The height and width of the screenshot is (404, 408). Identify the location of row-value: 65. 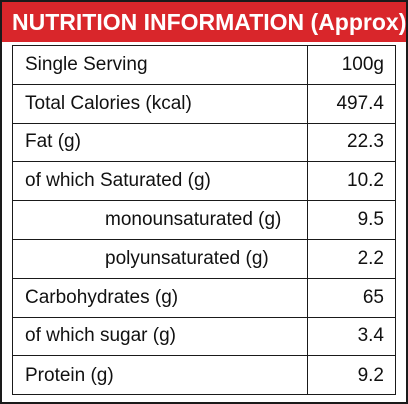
(373, 297).